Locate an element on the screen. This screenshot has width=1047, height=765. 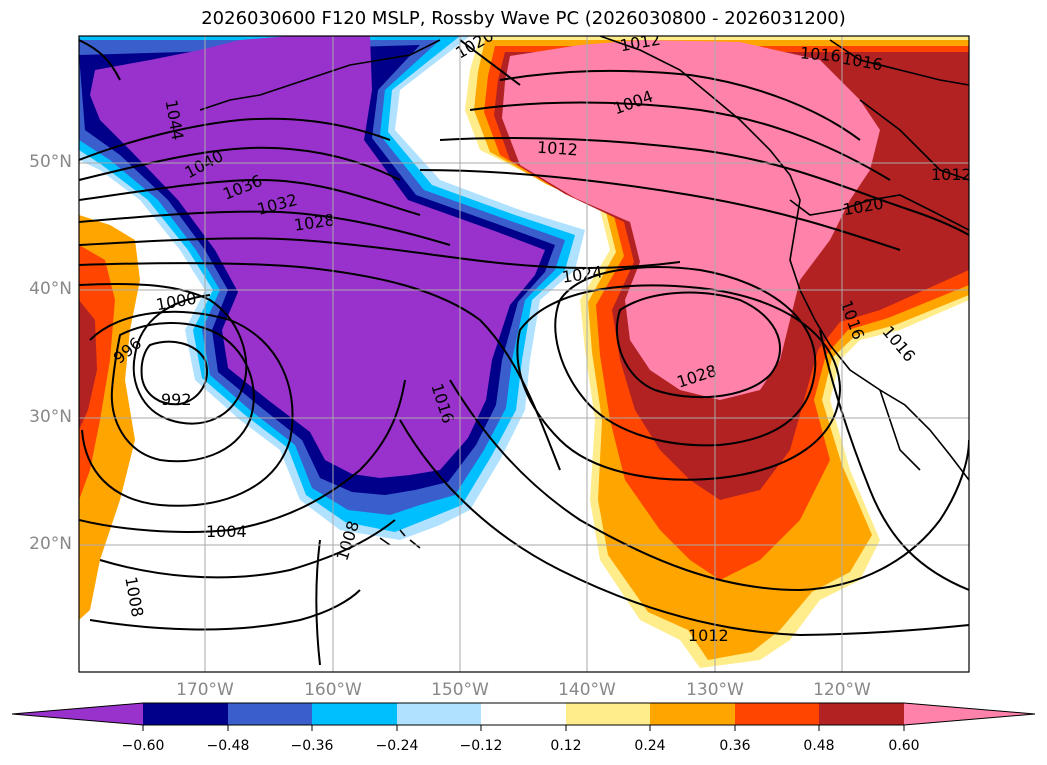
colorbar-tick-label: 0.36 is located at coordinates (735, 746).